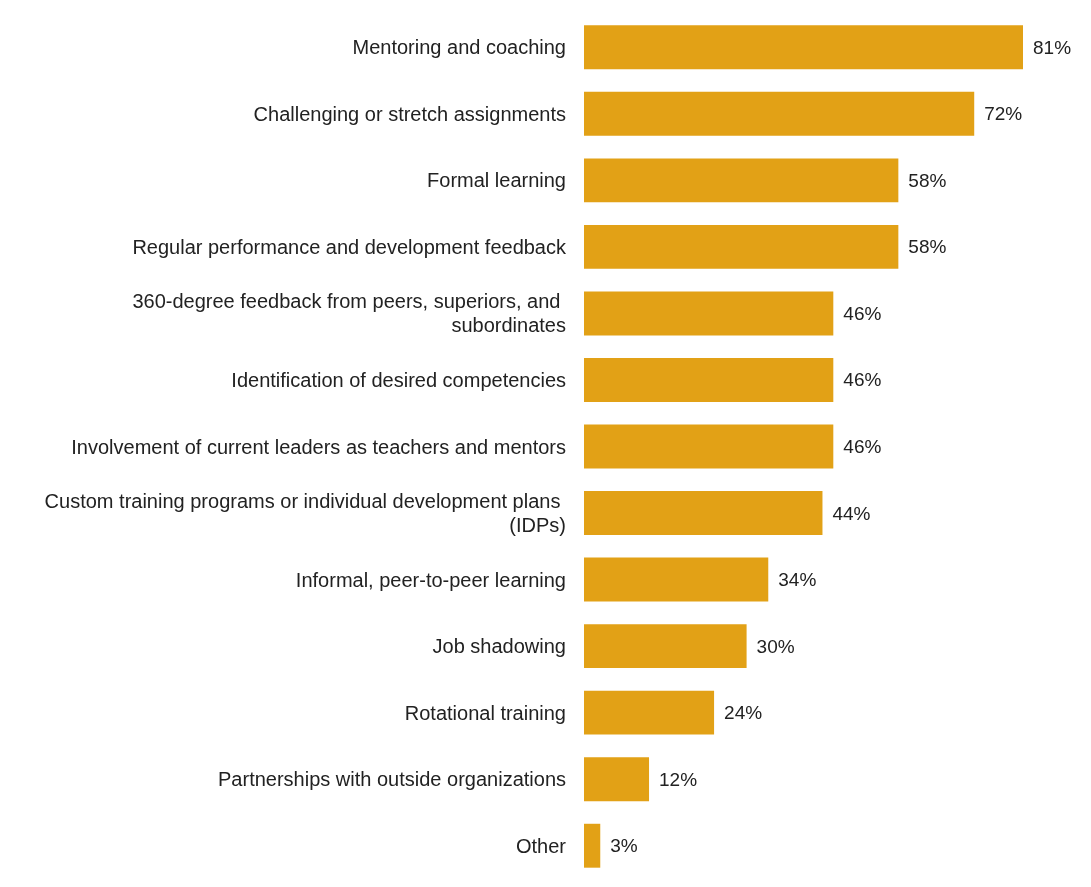 This screenshot has height=887, width=1091. What do you see at coordinates (743, 713) in the screenshot?
I see `data-label: 24%` at bounding box center [743, 713].